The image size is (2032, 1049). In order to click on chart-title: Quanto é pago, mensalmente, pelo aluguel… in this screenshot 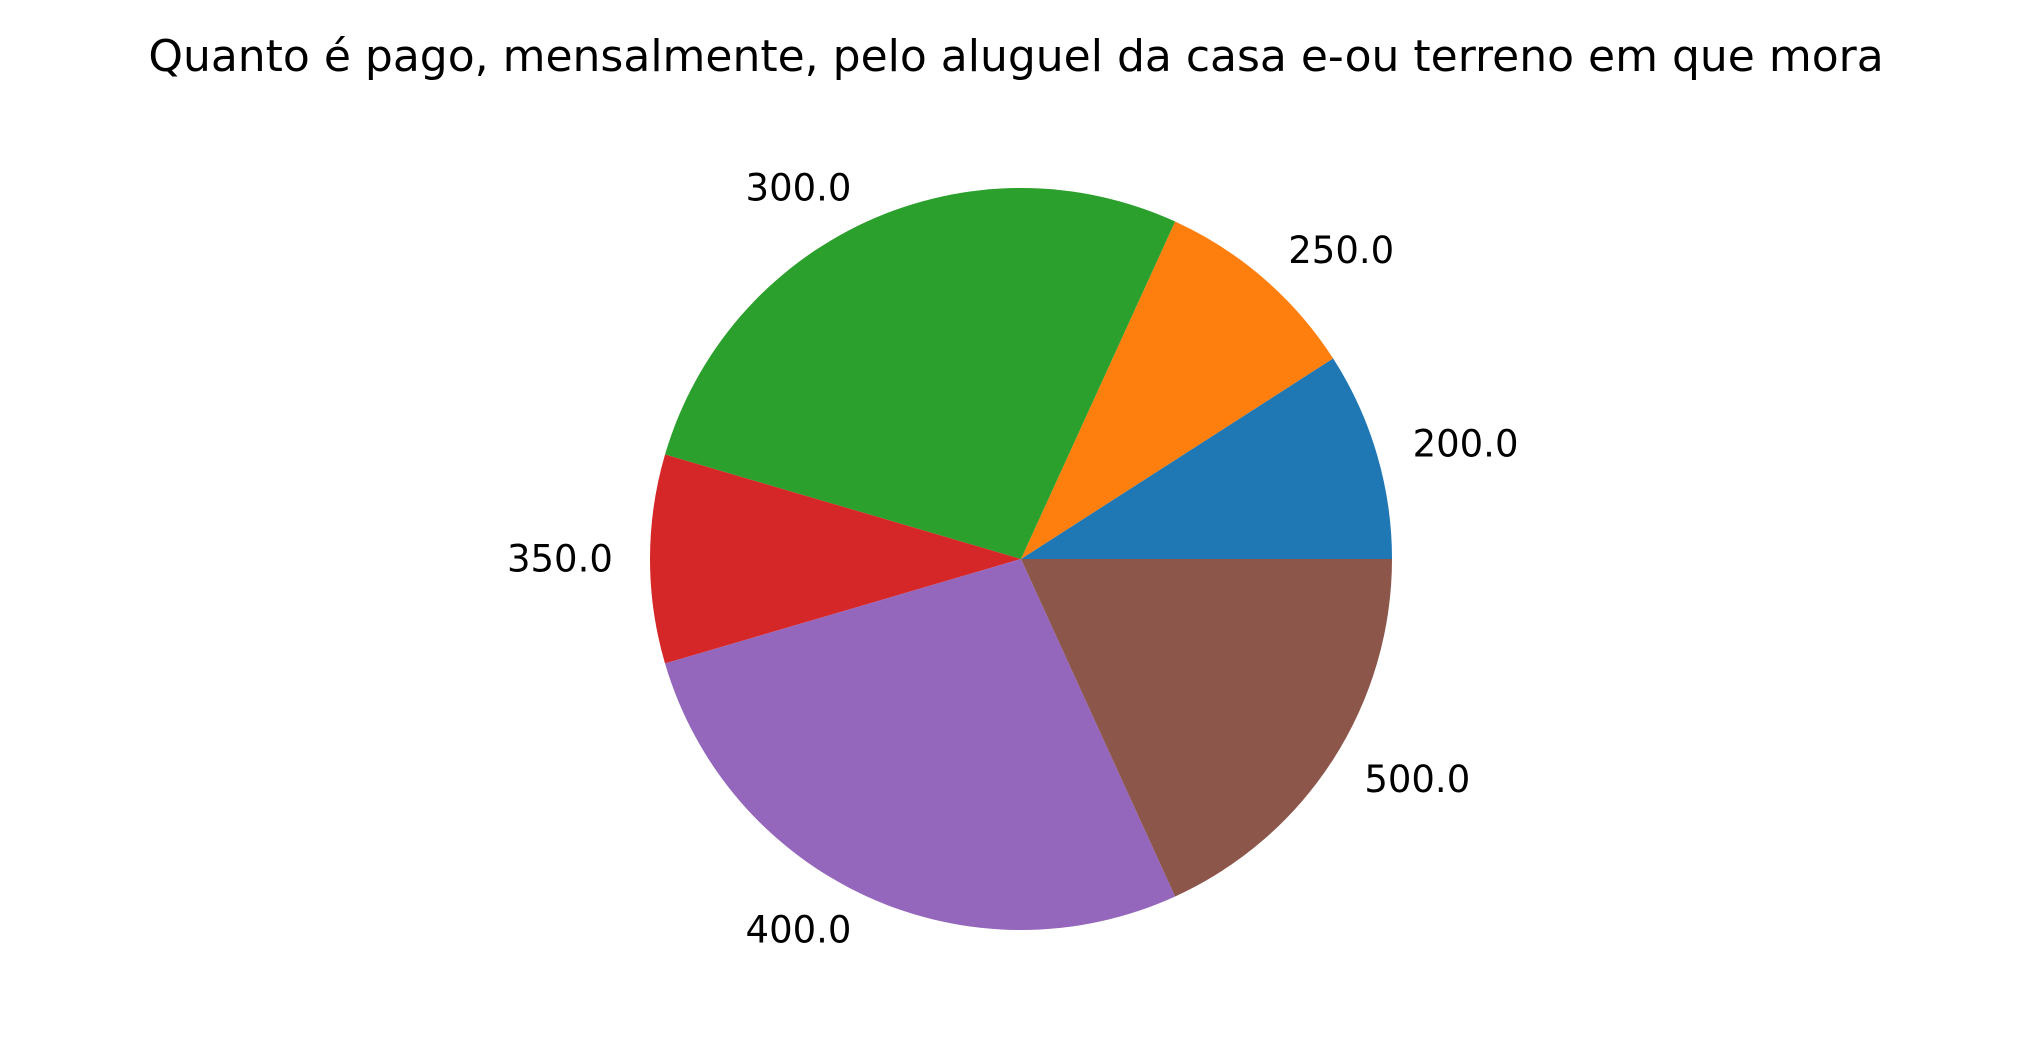, I will do `click(1015, 56)`.